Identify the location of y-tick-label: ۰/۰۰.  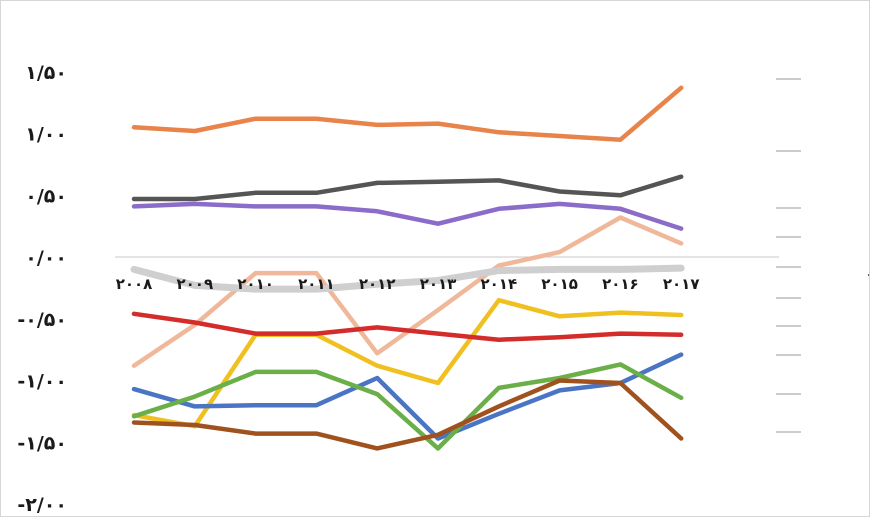
(46, 258).